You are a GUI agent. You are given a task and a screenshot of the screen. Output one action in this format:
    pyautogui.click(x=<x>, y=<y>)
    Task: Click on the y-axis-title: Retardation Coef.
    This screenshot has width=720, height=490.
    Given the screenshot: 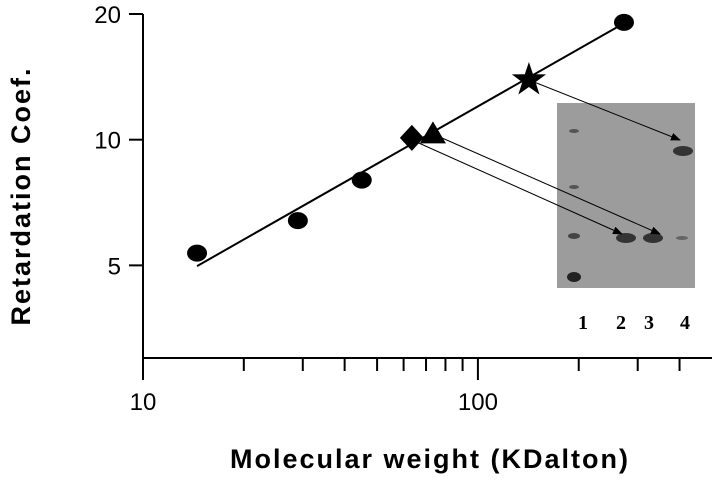 What is the action you would take?
    pyautogui.click(x=21, y=195)
    